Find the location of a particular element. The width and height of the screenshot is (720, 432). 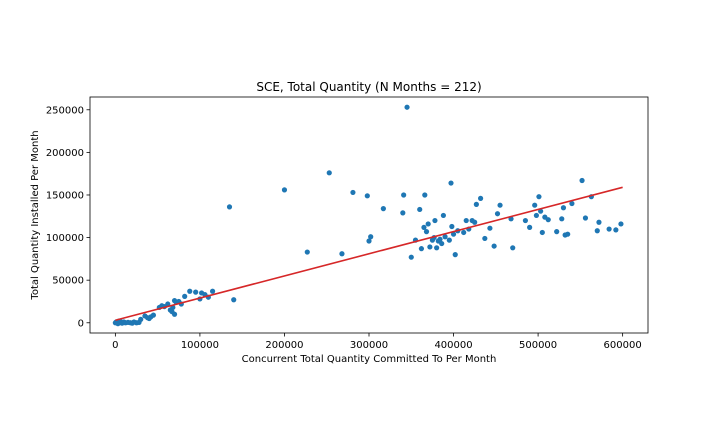

x-tick-label: 0 is located at coordinates (115, 345).